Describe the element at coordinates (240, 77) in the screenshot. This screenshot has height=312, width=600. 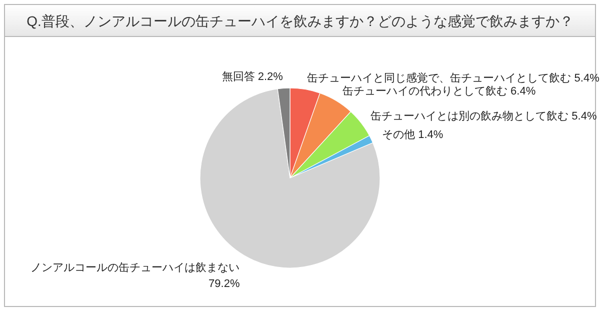
I see `slice-label: 無回答` at that location.